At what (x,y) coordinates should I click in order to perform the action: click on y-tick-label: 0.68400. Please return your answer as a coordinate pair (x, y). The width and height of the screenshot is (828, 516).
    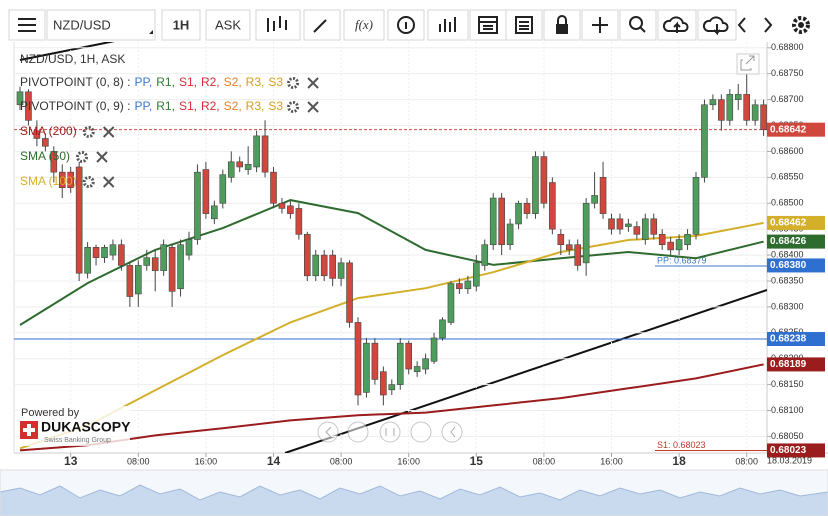
    Looking at the image, I should click on (787, 254).